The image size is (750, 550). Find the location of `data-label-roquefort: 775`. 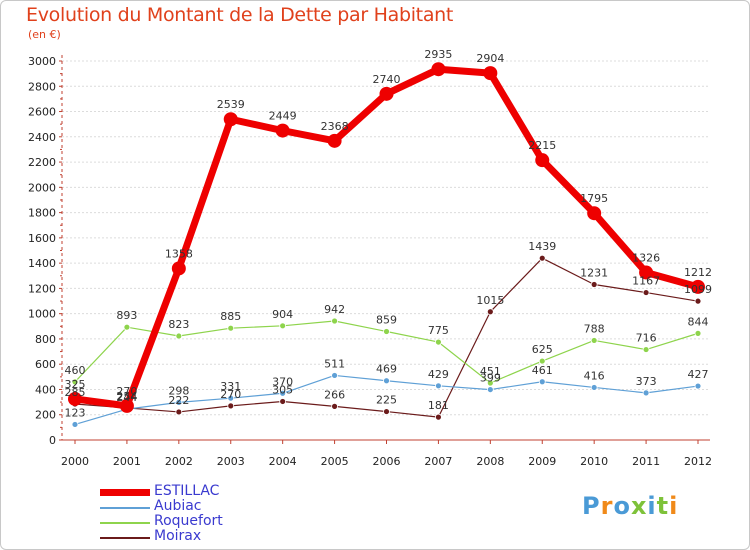

data-label-roquefort: 775 is located at coordinates (438, 330).